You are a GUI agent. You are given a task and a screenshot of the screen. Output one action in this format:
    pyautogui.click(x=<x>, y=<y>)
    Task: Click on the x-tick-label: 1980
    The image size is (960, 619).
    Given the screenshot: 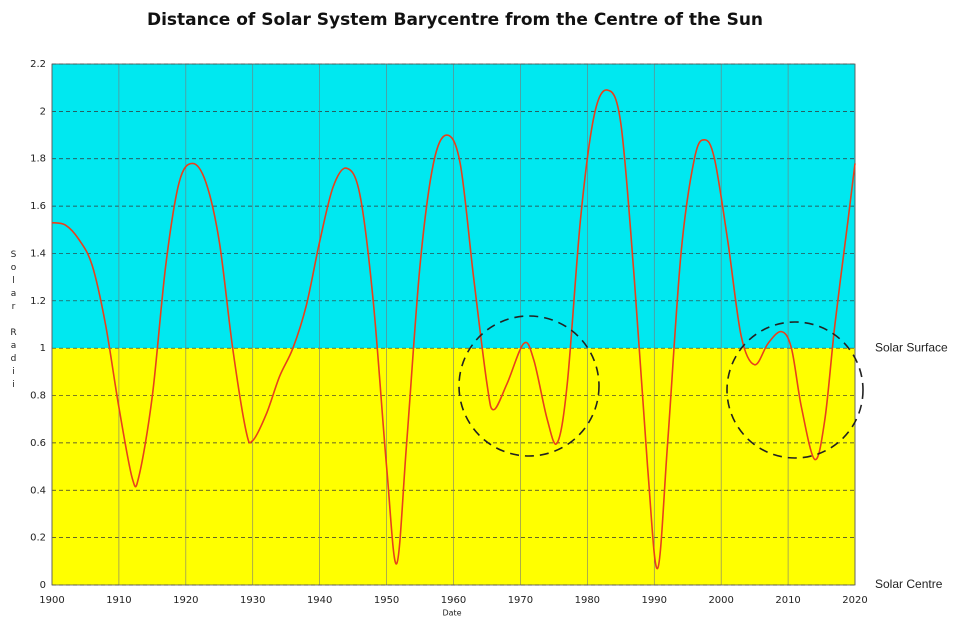 What is the action you would take?
    pyautogui.click(x=587, y=600)
    